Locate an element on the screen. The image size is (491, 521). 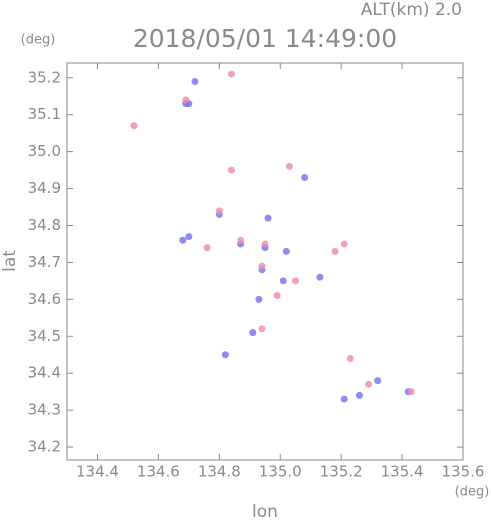
y-tick-label: 34.7 is located at coordinates (44, 262).